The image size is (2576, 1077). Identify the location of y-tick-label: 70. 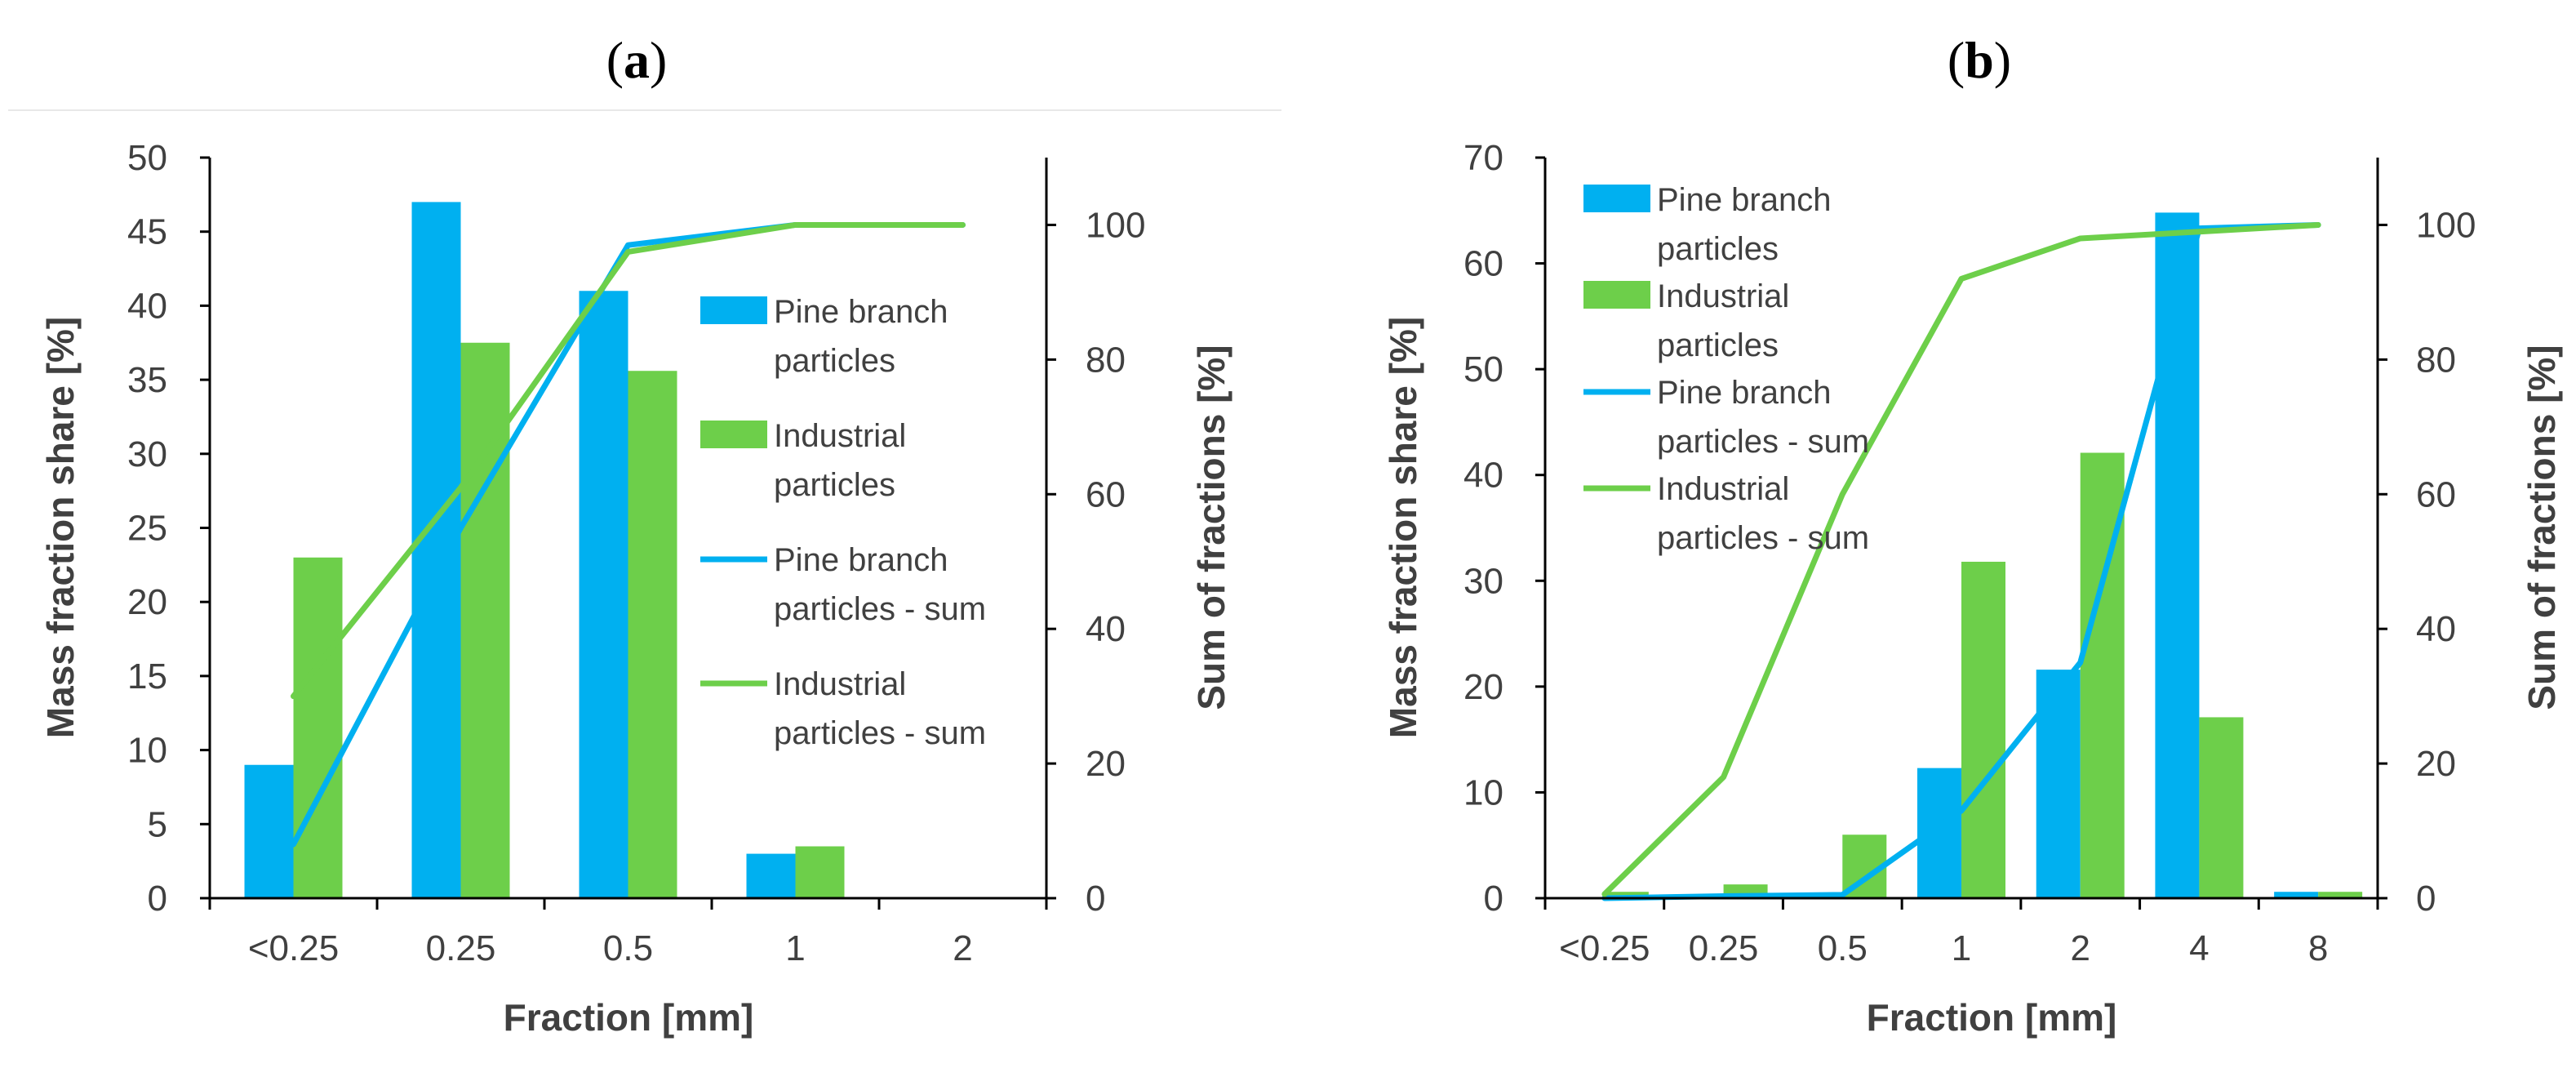
(1483, 158).